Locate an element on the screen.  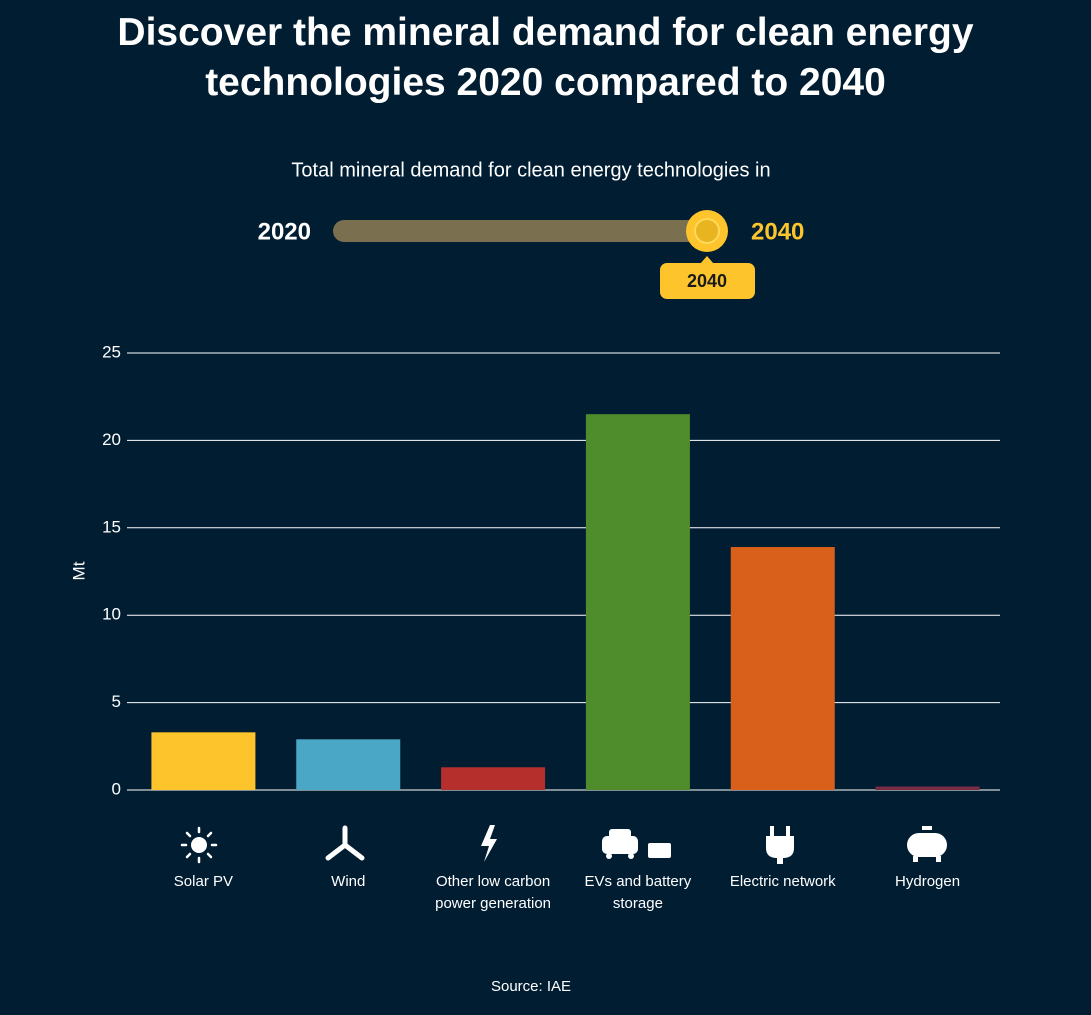
icons is located at coordinates (563, 844).